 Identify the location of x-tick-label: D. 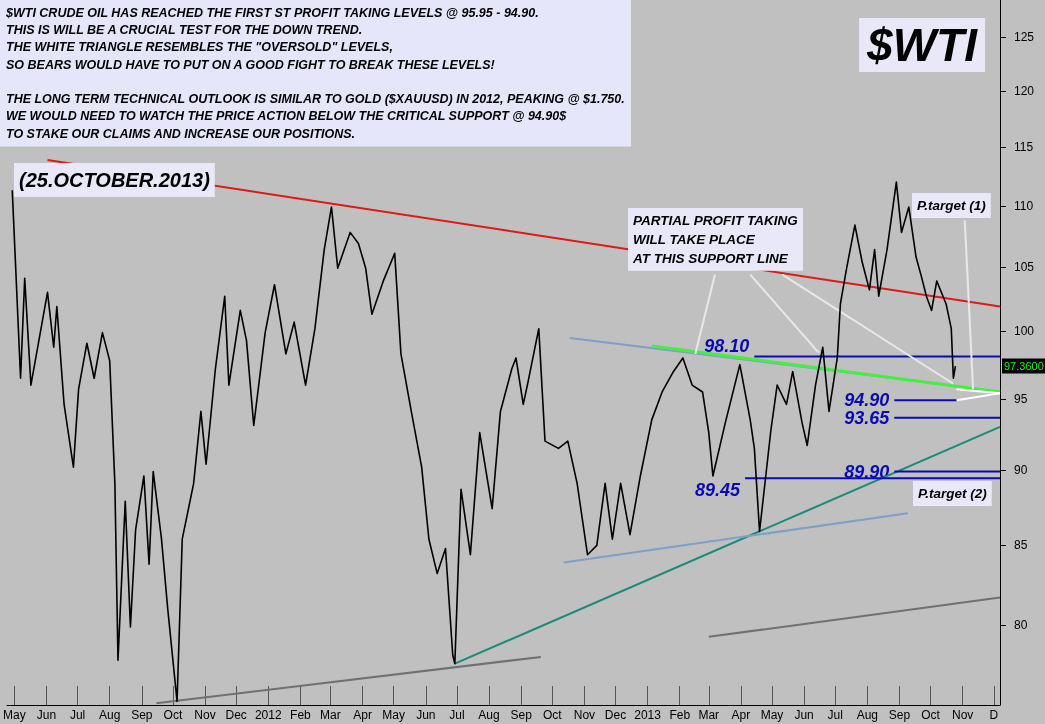
(994, 715).